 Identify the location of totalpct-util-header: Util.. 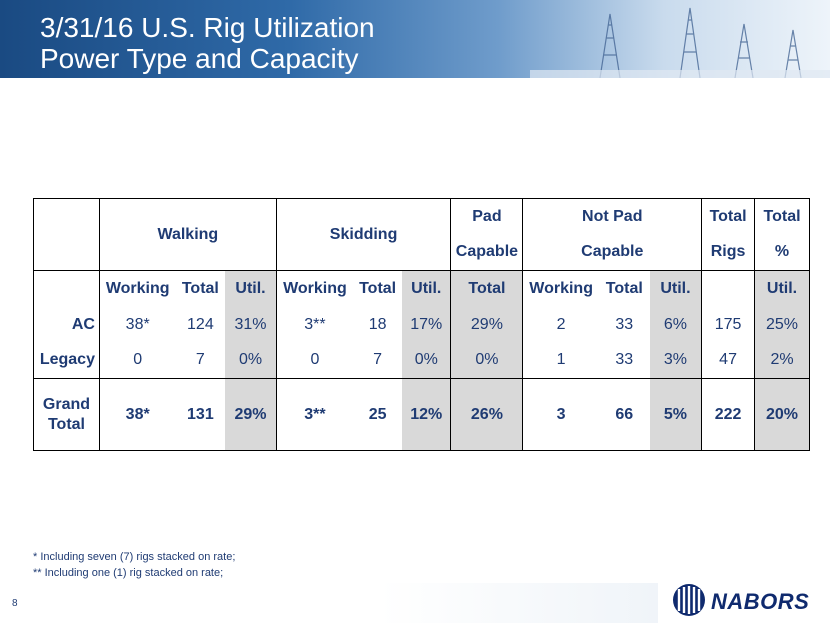
(782, 288).